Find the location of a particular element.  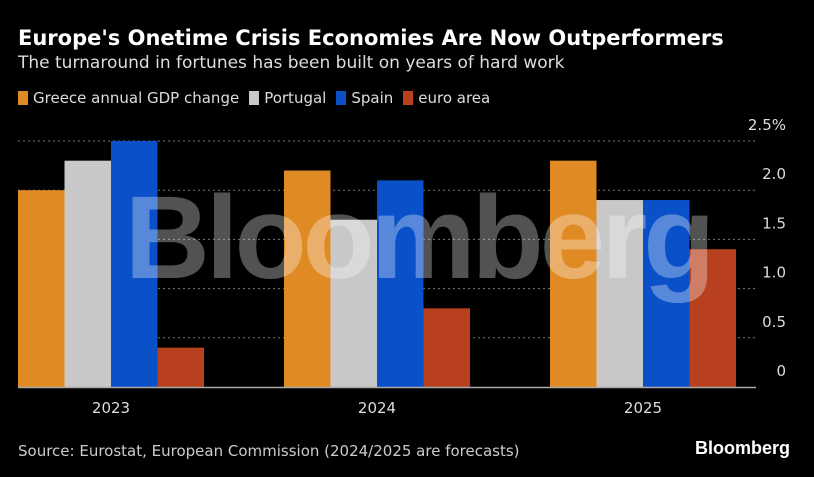

y-tick-label: 2.0 is located at coordinates (774, 174).